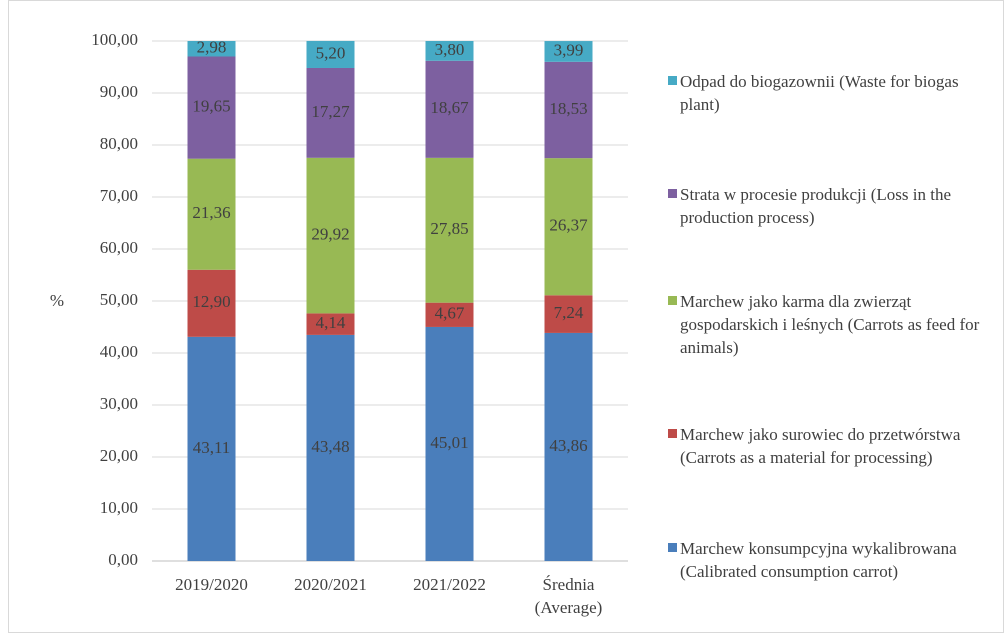 The width and height of the screenshot is (1004, 633). I want to click on data-label: 19,65, so click(211, 105).